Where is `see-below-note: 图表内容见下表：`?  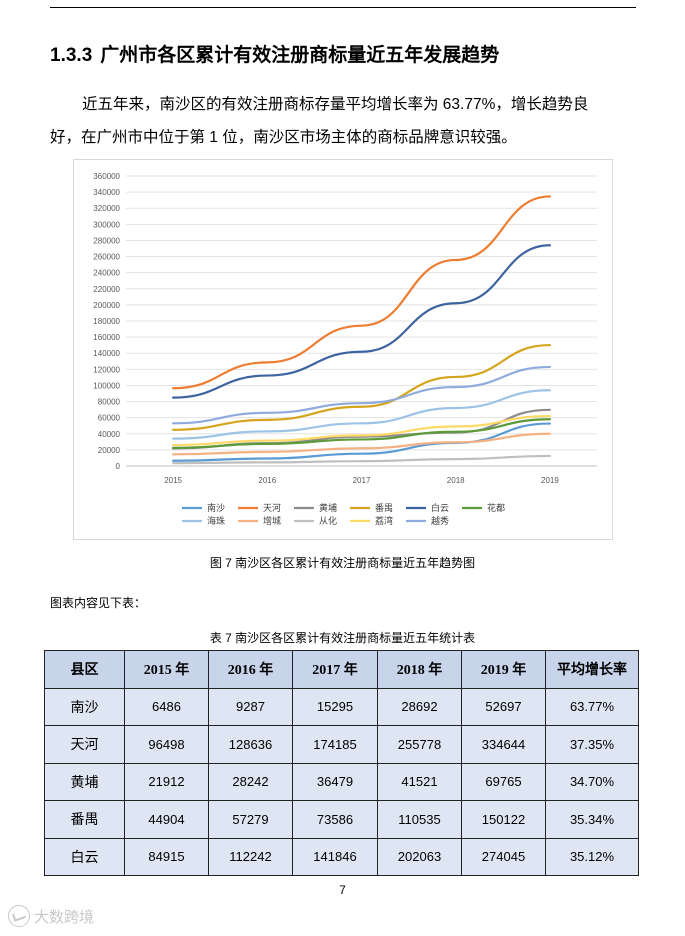 see-below-note: 图表内容见下表： is located at coordinates (98, 603).